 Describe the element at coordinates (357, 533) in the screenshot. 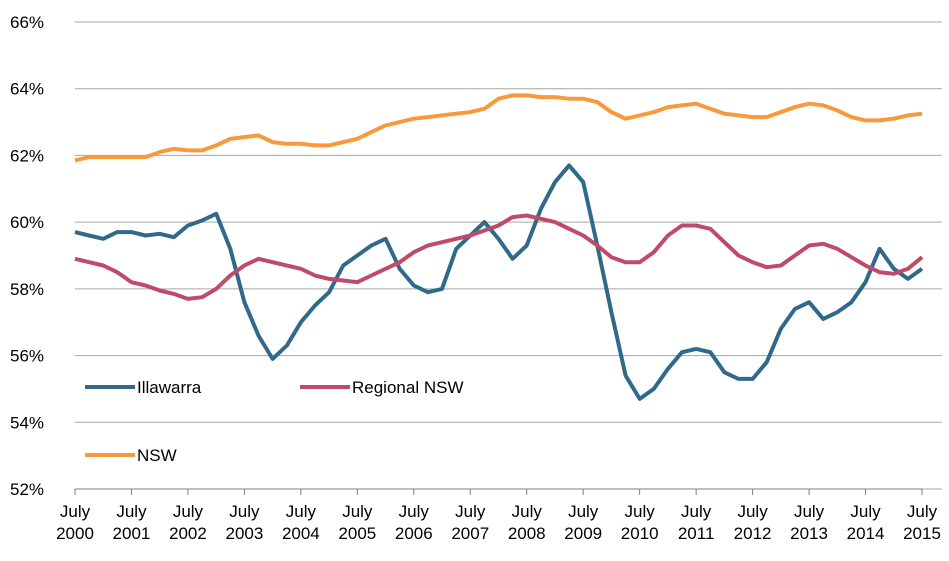

I see `x-tick-label-line: 2005` at that location.